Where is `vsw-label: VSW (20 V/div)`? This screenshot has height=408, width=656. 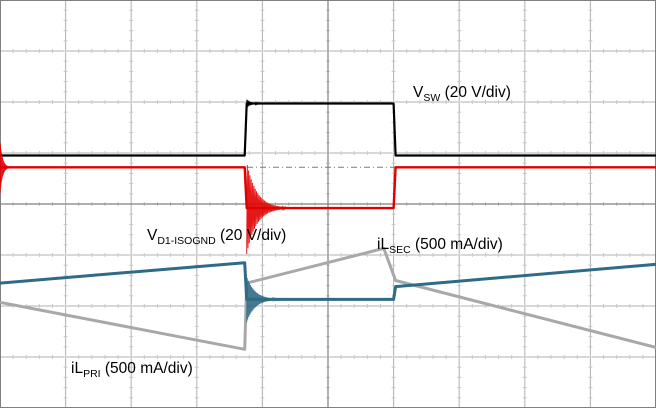
vsw-label: VSW (20 V/div) is located at coordinates (462, 94).